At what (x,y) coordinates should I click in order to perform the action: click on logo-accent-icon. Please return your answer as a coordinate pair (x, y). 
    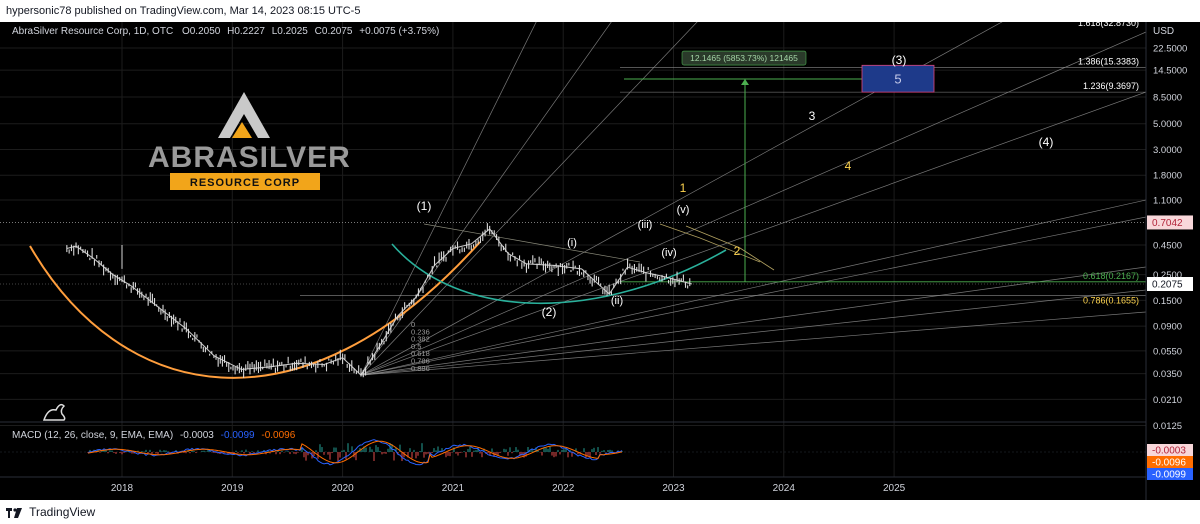
    Looking at the image, I should click on (242, 130).